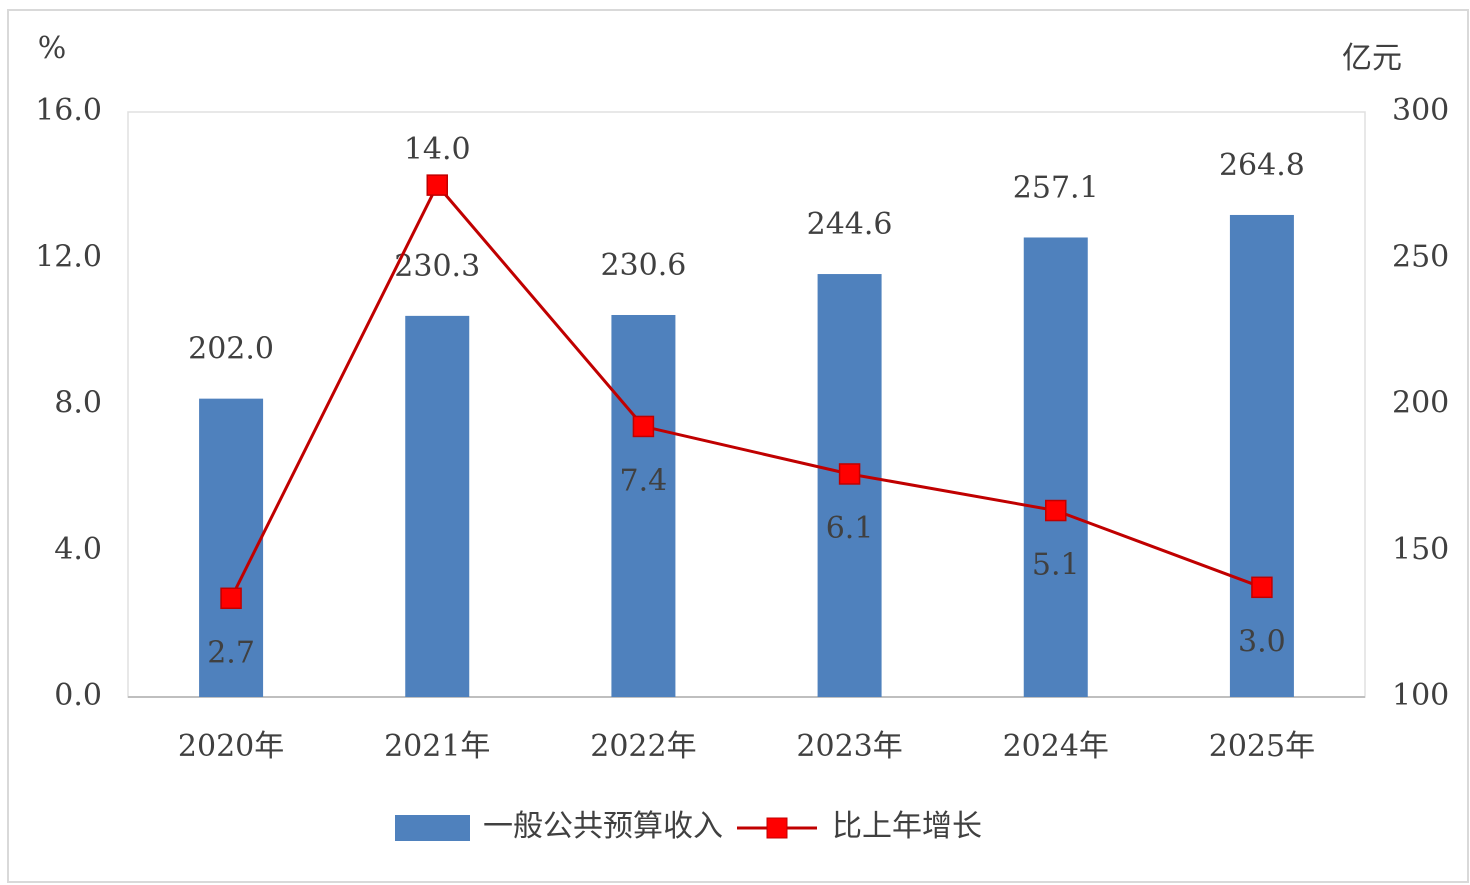 This screenshot has height=885, width=1470. Describe the element at coordinates (603, 826) in the screenshot. I see `legend-label: 一般公共预算收入` at that location.